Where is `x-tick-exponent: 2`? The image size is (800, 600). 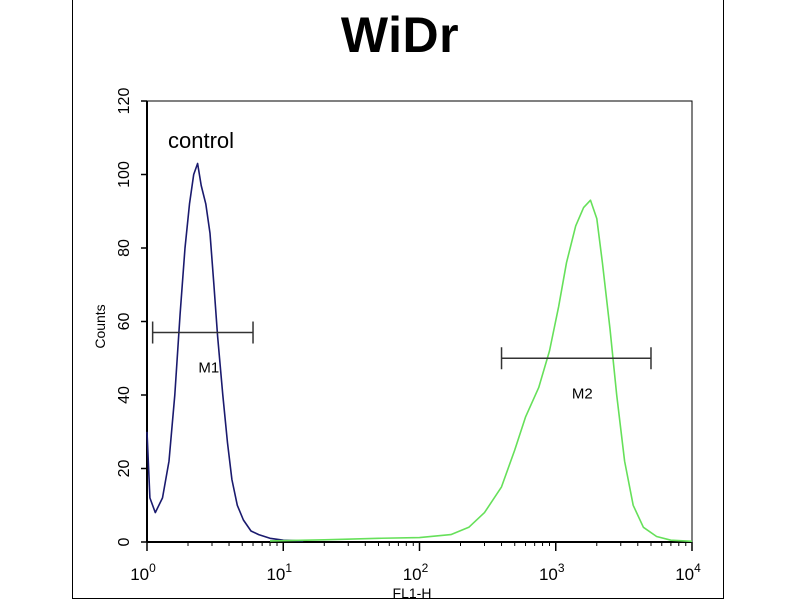 x-tick-exponent: 2 is located at coordinates (425, 568).